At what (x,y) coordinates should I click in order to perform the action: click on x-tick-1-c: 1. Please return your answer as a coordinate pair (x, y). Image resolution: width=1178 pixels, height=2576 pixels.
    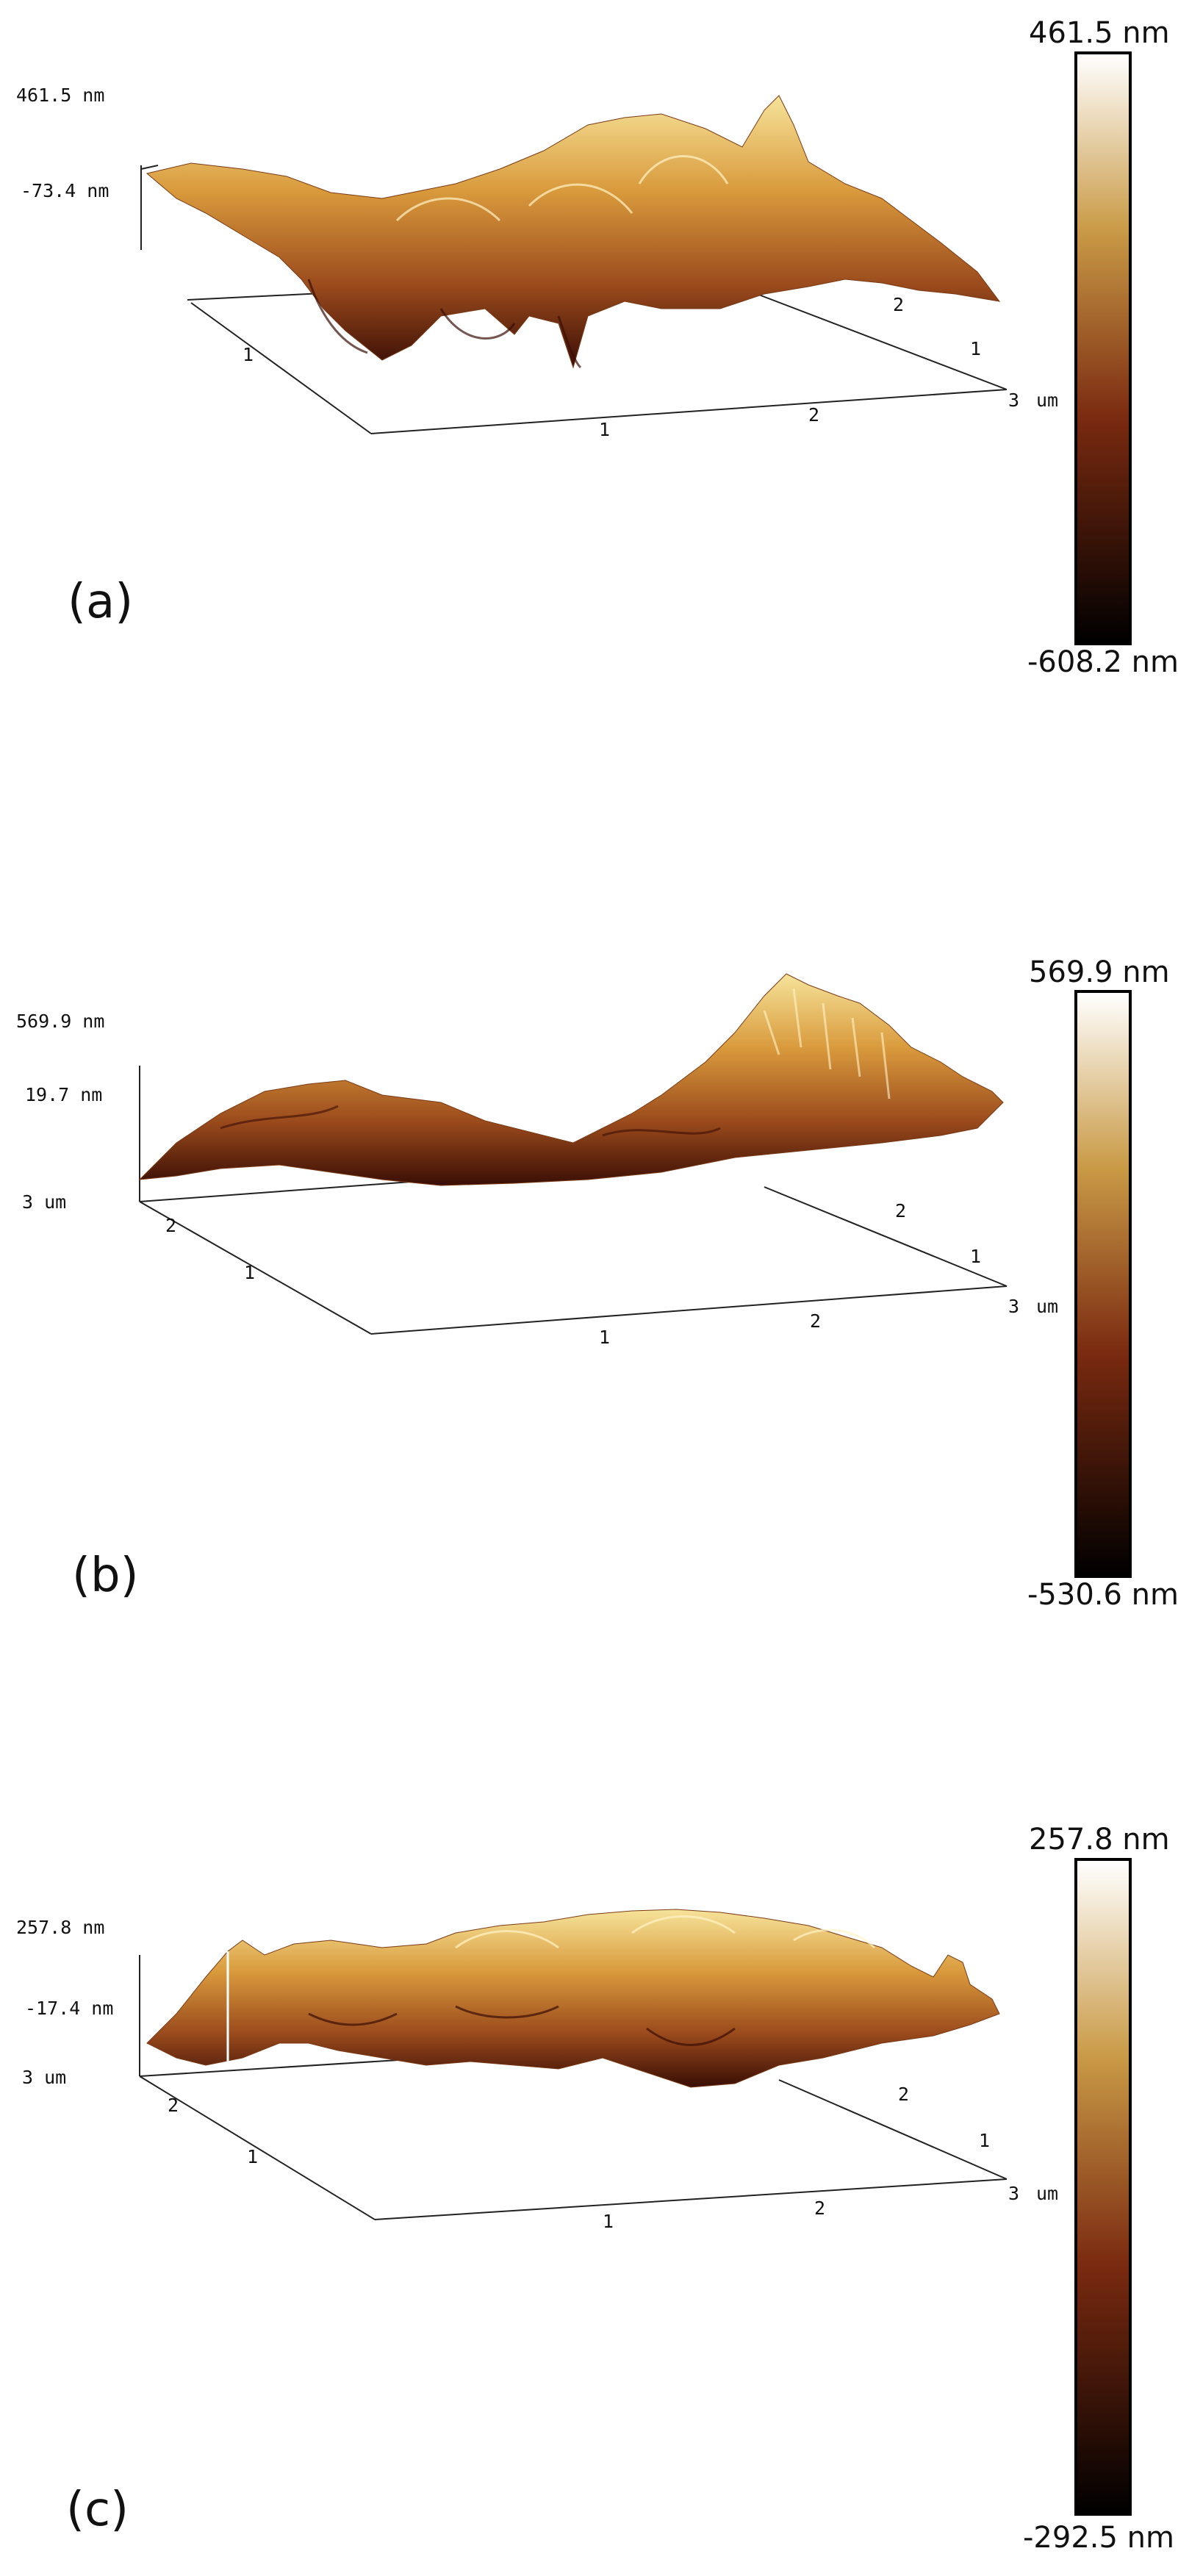
    Looking at the image, I should click on (608, 2221).